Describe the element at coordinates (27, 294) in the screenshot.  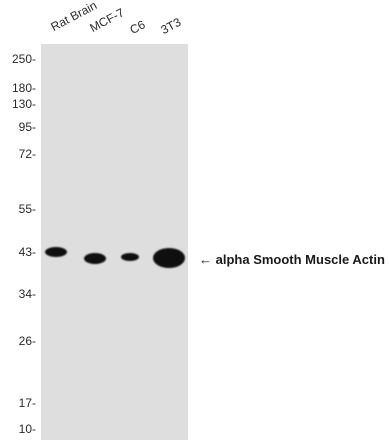
I see `marker-34: 34-` at that location.